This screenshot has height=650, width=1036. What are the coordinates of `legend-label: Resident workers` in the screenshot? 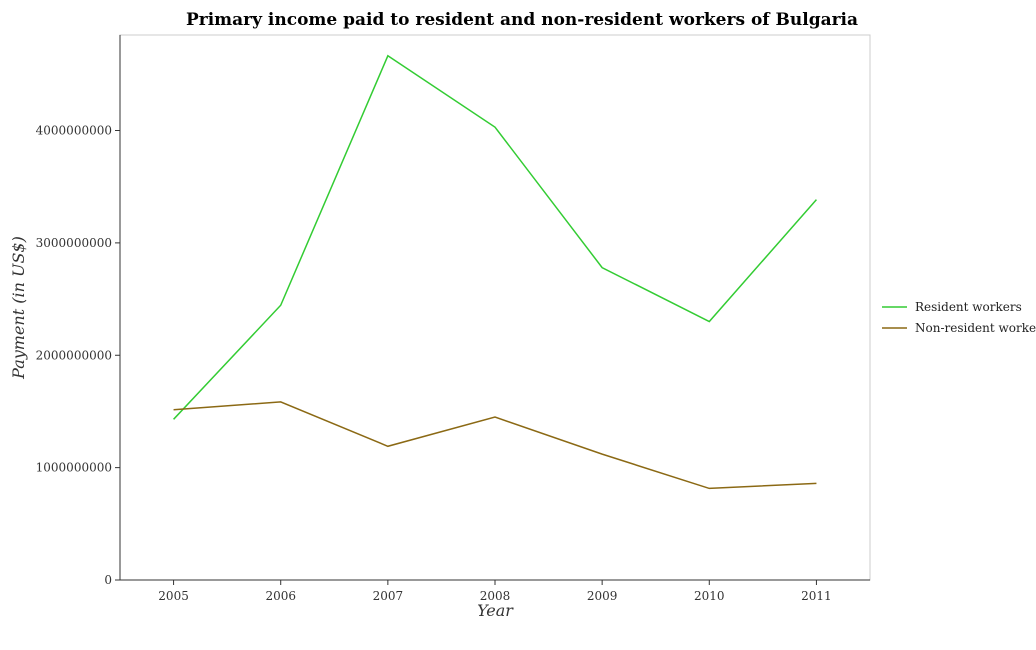 It's located at (968, 307).